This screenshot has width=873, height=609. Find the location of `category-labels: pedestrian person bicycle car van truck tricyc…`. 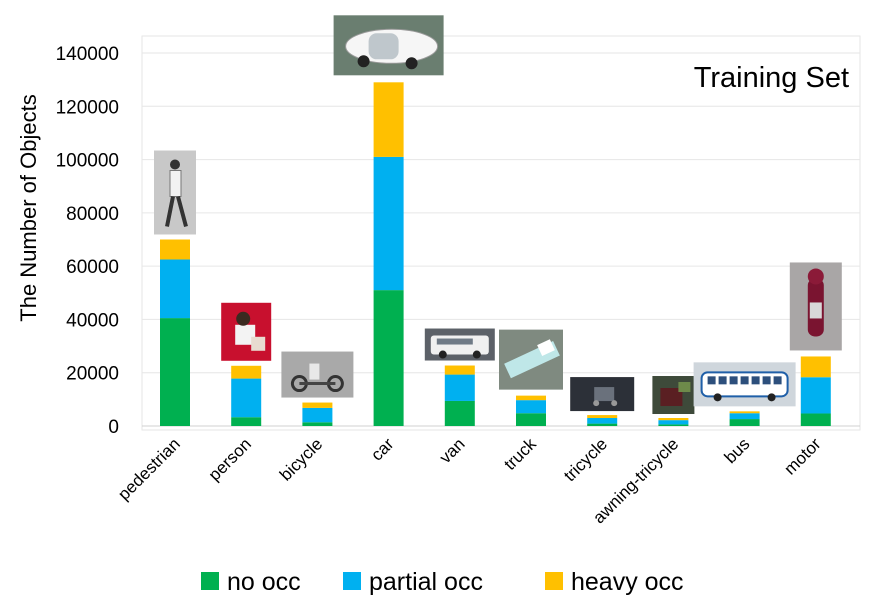

category-labels: pedestrian person bicycle car van truck tricyc… is located at coordinates (469, 480).